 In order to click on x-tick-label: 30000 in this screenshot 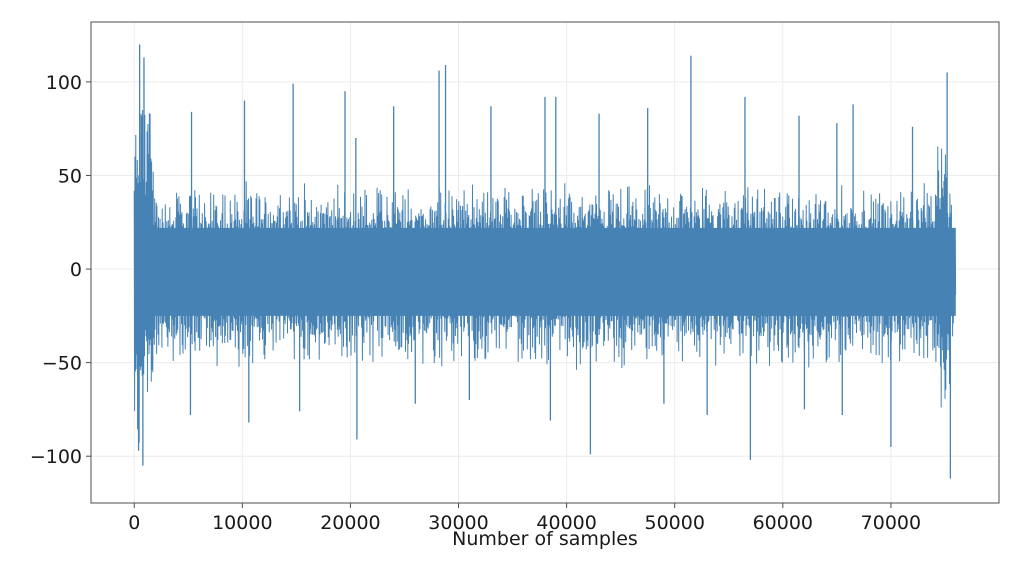, I will do `click(458, 523)`.